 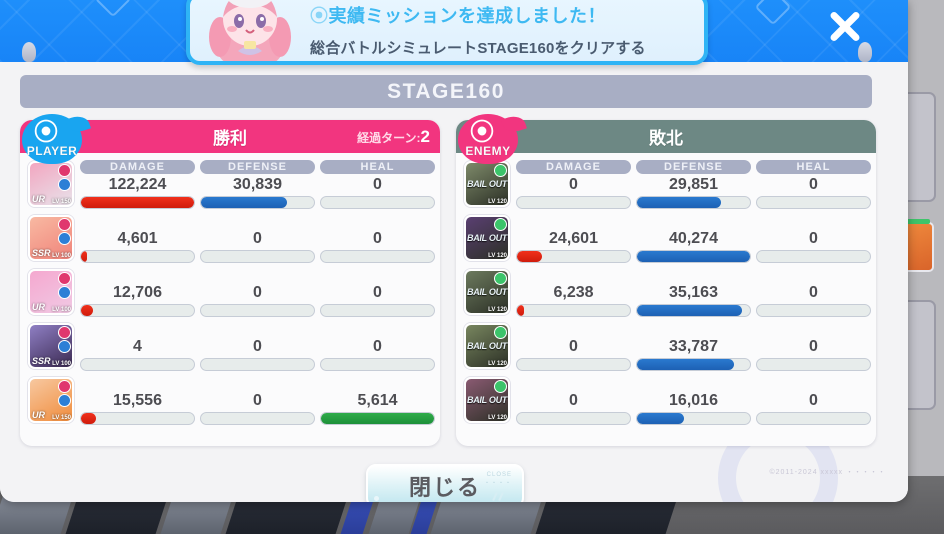 What do you see at coordinates (497, 479) in the screenshot?
I see `button-shine-text: CLOSE ・・・・` at bounding box center [497, 479].